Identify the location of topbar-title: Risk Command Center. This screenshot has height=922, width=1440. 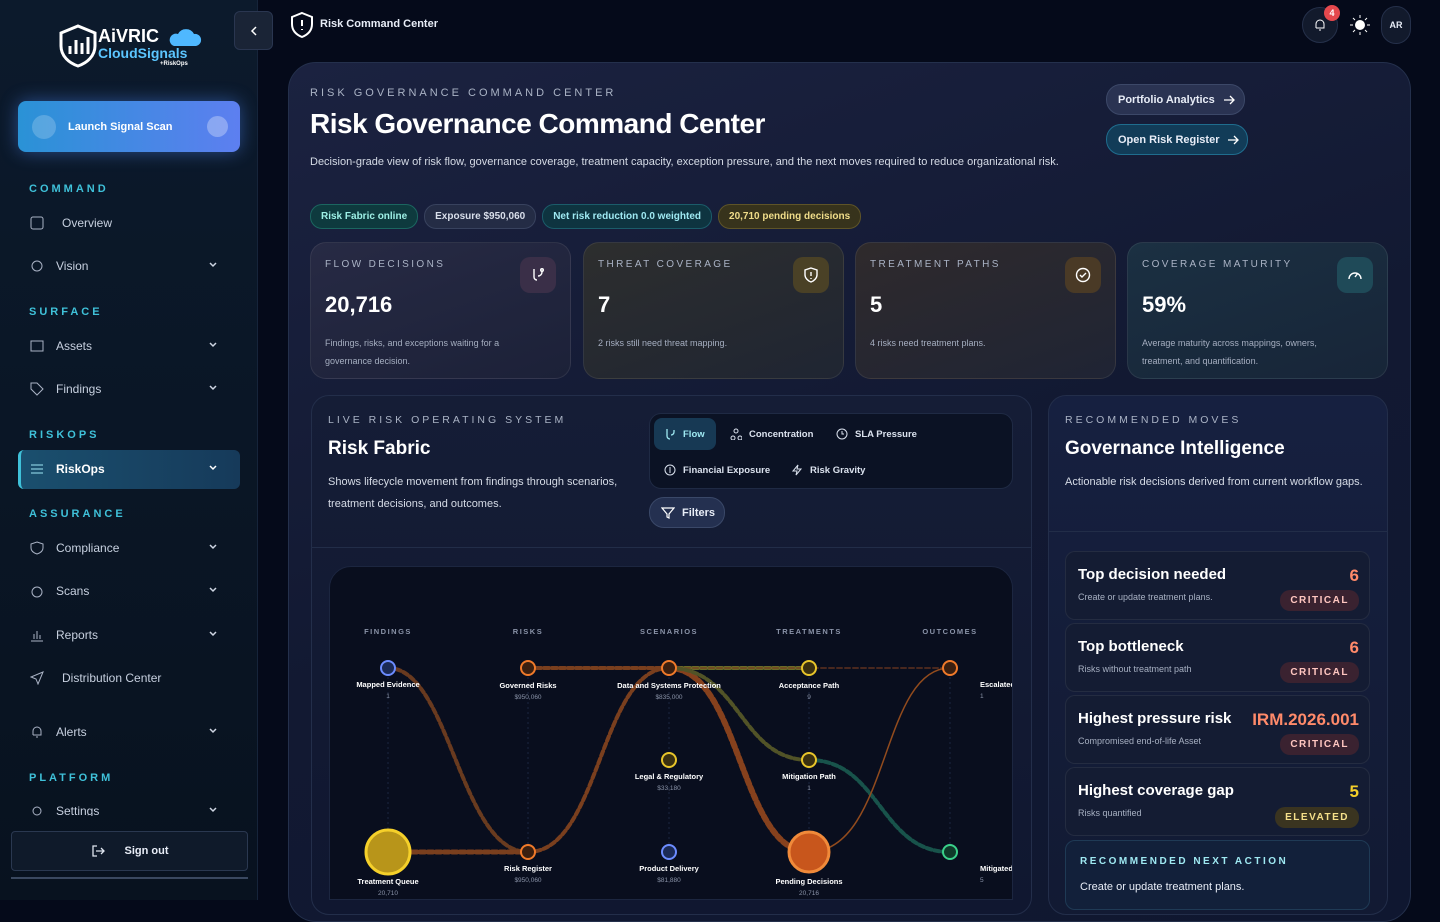
(379, 24).